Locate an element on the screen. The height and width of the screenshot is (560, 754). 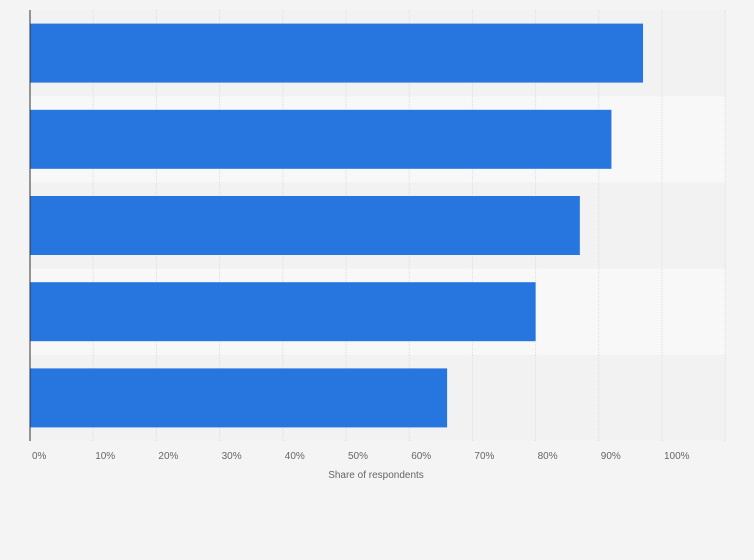
x-tick-label: 20% is located at coordinates (168, 456).